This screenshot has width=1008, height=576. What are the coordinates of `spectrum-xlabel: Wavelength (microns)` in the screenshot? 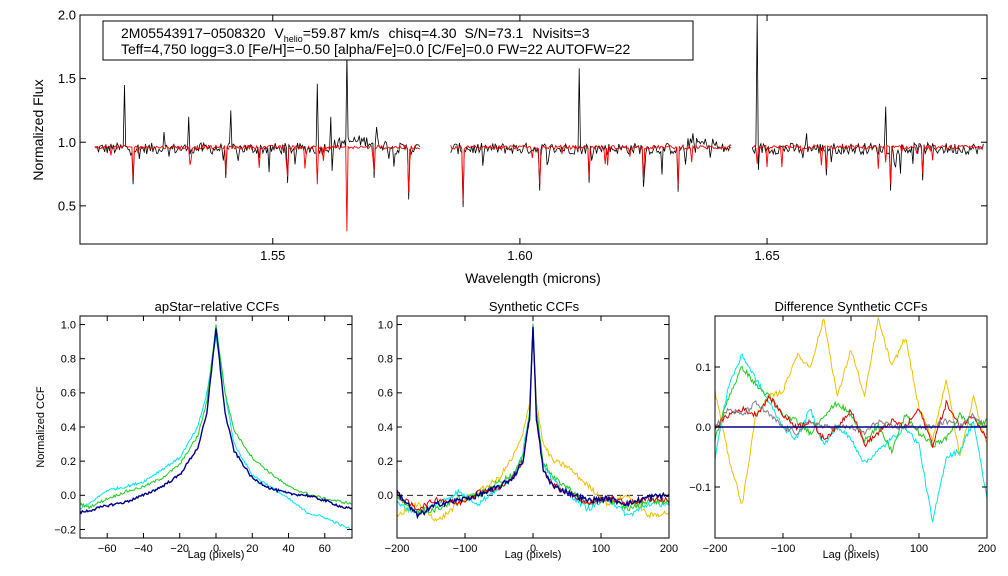 It's located at (533, 278).